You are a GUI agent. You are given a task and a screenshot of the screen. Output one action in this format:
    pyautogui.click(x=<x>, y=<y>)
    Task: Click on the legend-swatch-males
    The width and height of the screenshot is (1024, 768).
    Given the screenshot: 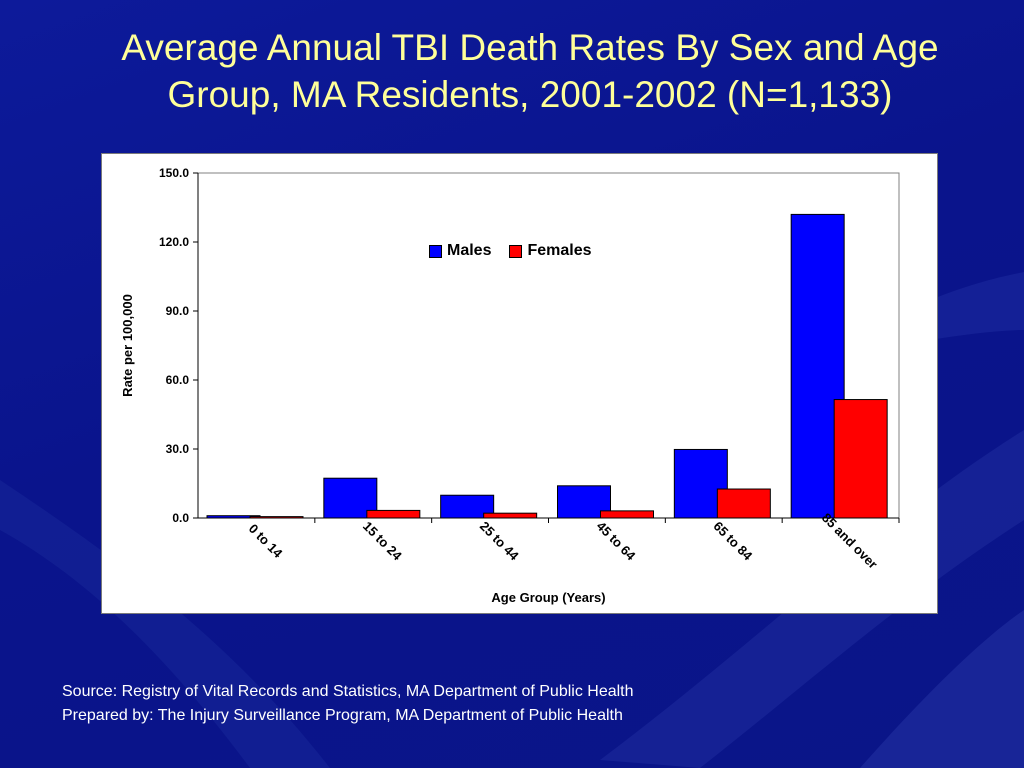 What is the action you would take?
    pyautogui.click(x=435, y=251)
    